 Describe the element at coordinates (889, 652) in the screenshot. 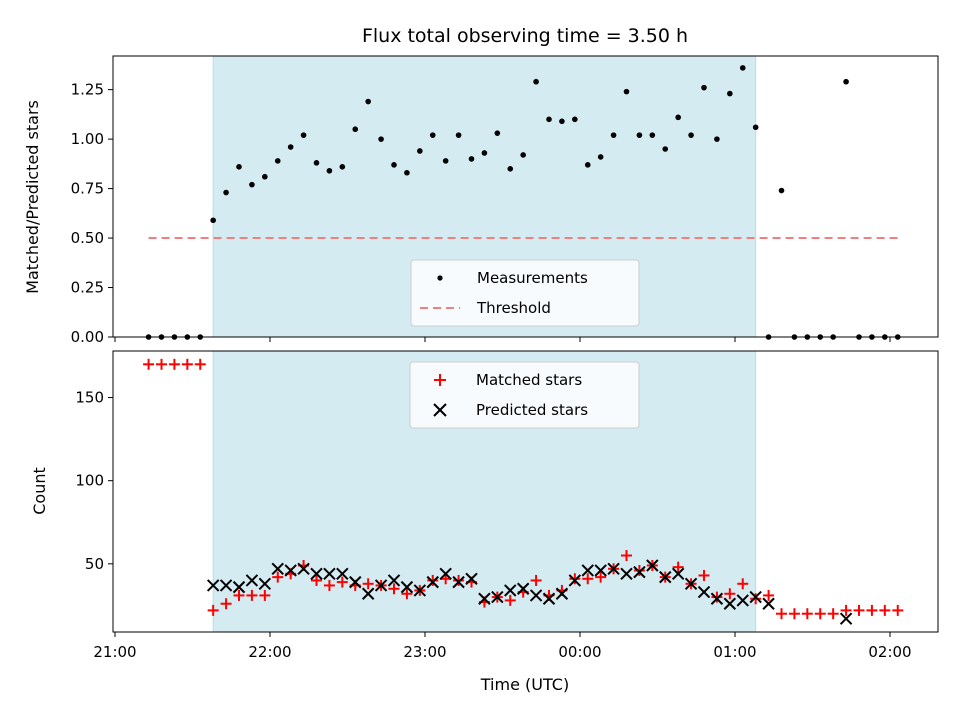

I see `x-tick-label: 02:00` at that location.